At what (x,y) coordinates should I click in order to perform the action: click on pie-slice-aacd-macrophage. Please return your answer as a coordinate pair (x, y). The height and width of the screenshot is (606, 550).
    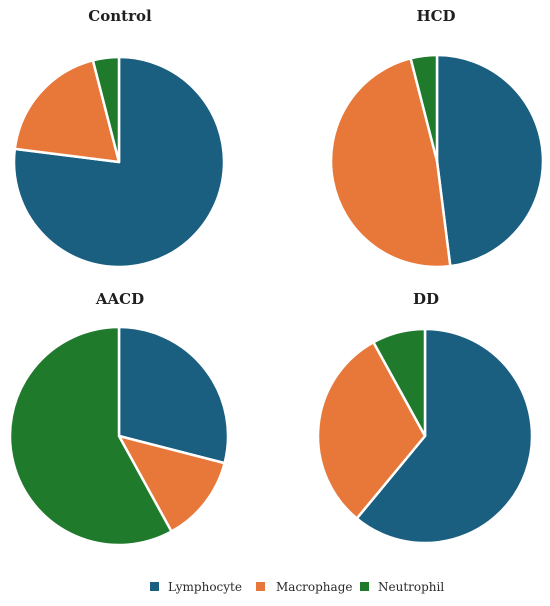
    Looking at the image, I should click on (171, 483).